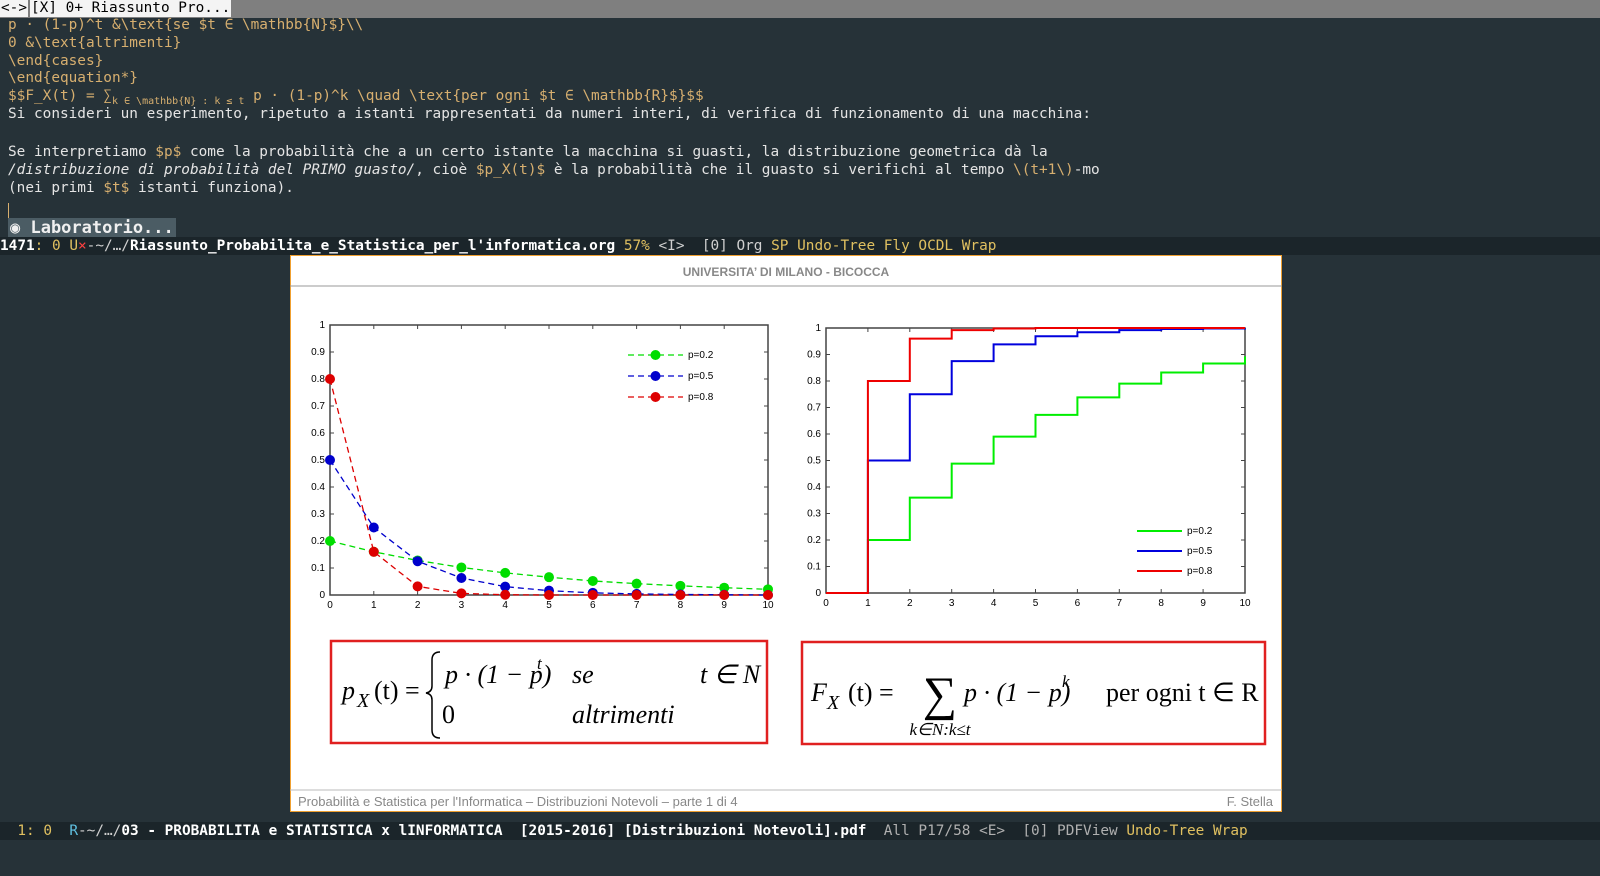 This screenshot has width=1600, height=876. What do you see at coordinates (715, 246) in the screenshot?
I see `mode-segment: <I> [0] Org` at bounding box center [715, 246].